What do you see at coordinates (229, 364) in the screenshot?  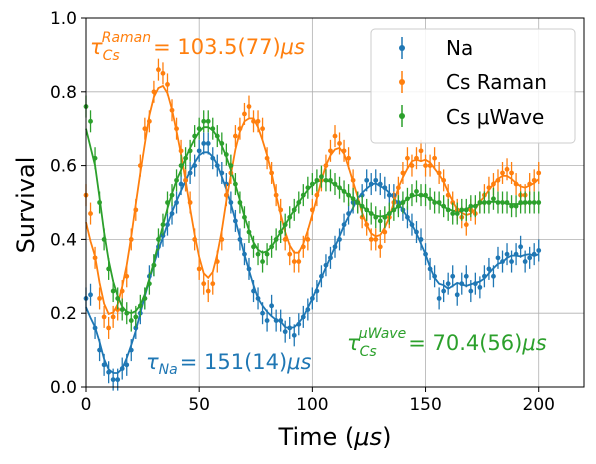 I see `annotation-na: τNa= 151(14)μs` at bounding box center [229, 364].